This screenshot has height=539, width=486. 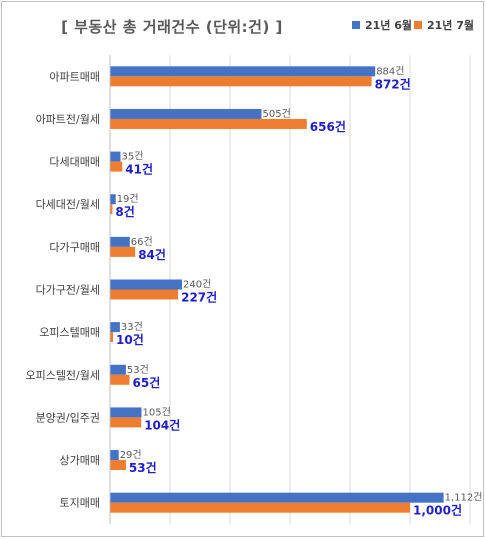 I want to click on data-label-june: 35건, so click(x=133, y=157).